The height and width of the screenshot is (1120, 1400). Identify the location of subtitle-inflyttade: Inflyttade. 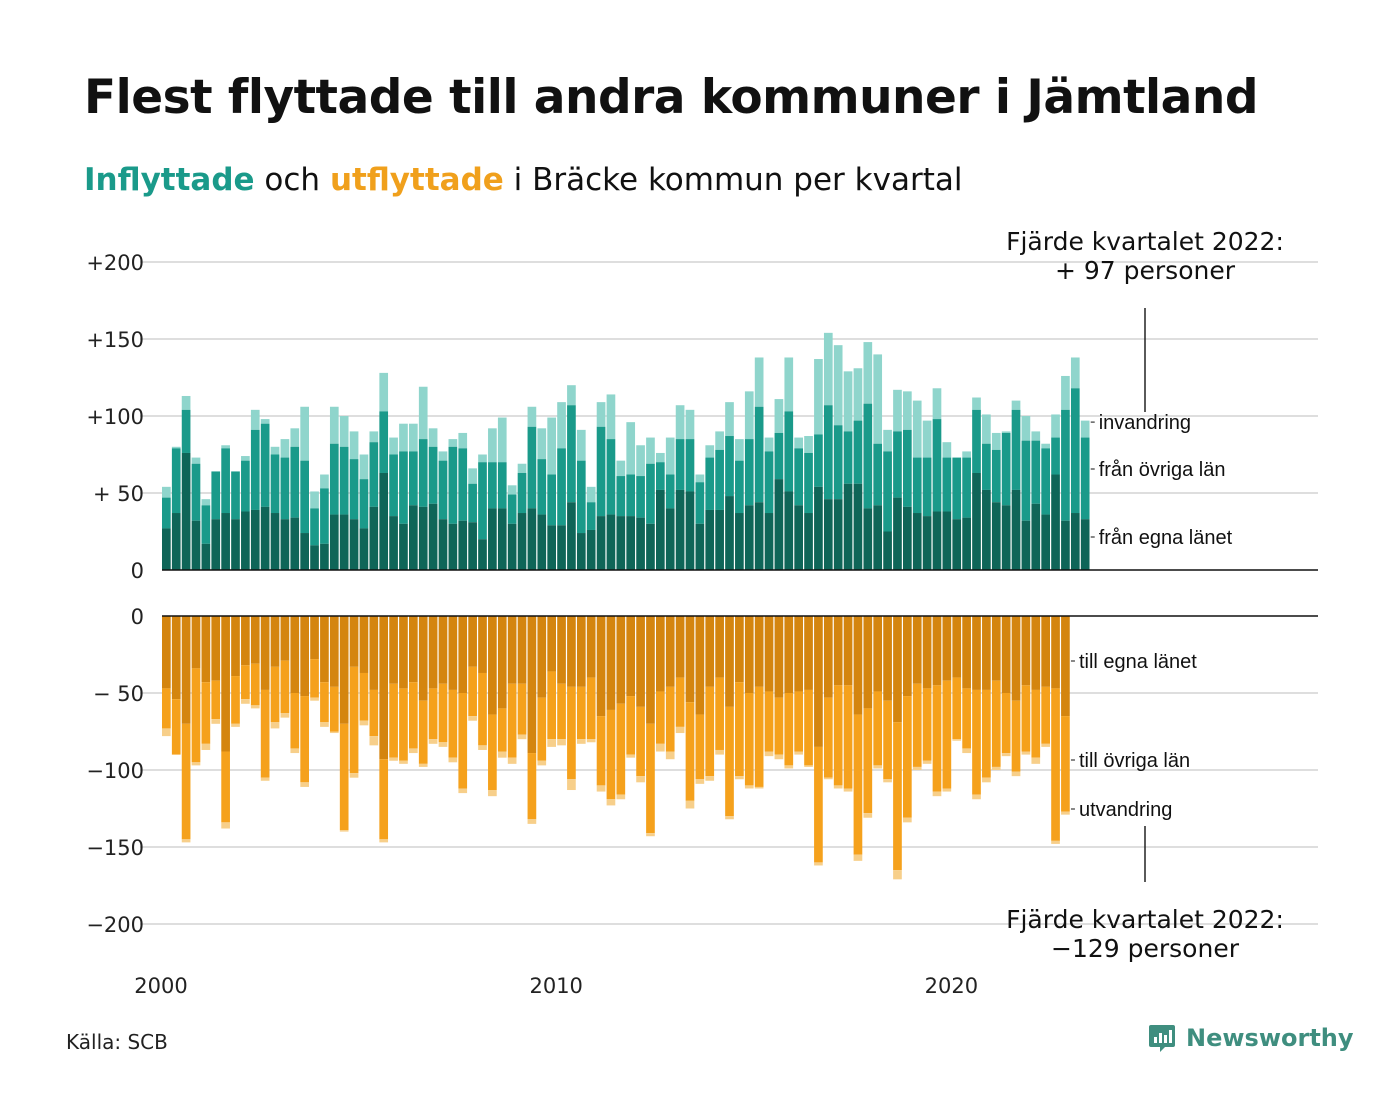
(169, 180).